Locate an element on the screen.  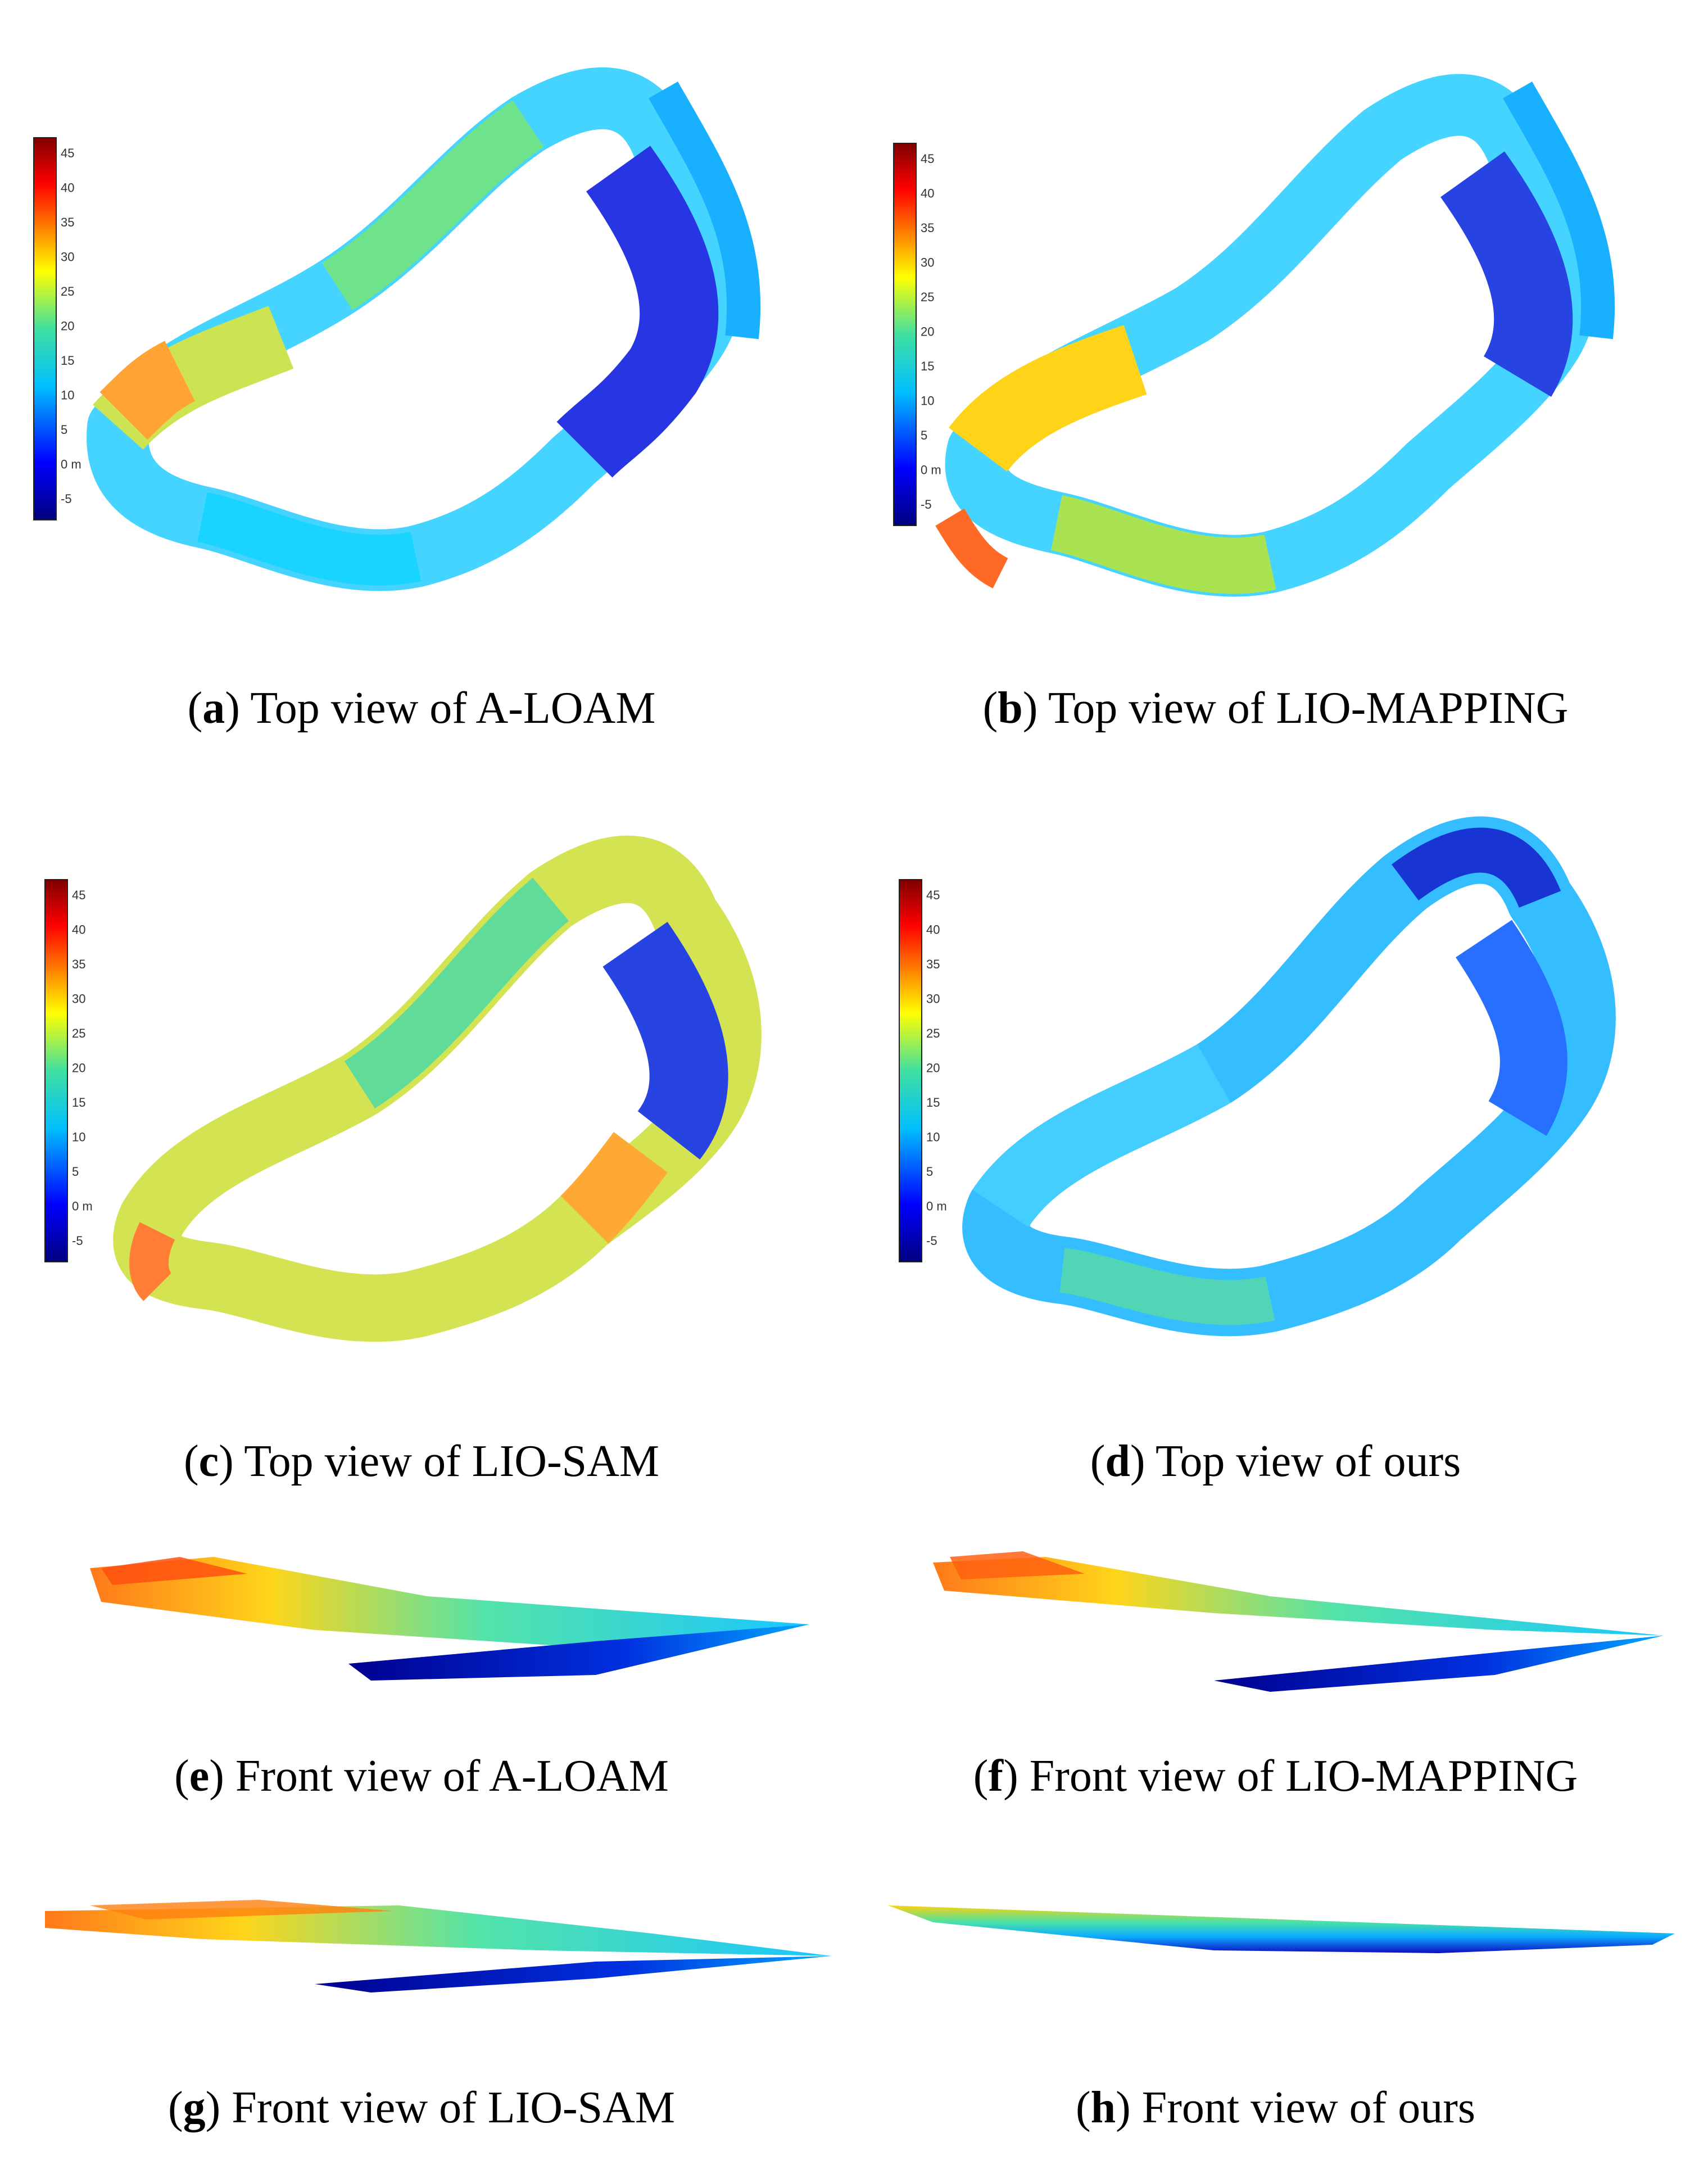
caption-text: Top view of LIO-MAPPING is located at coordinates (1303, 708).